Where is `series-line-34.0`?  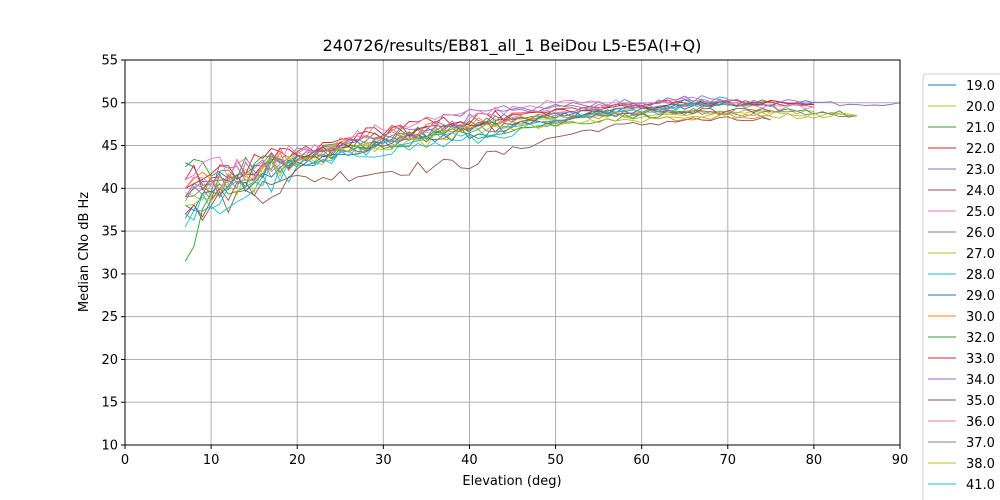
series-line-34.0 is located at coordinates (499, 146).